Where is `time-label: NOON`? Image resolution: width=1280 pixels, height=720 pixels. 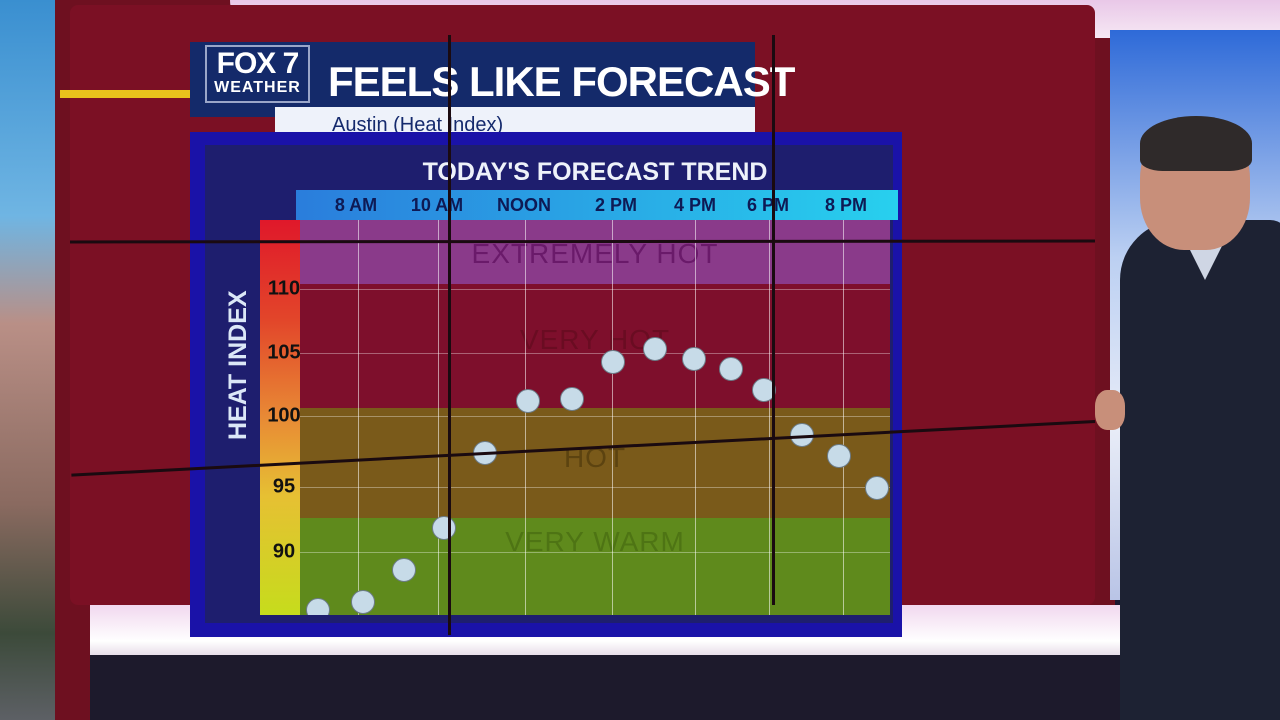 time-label: NOON is located at coordinates (524, 205).